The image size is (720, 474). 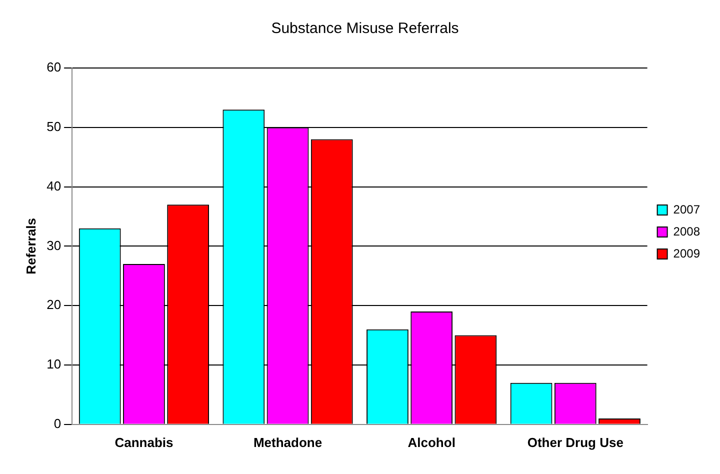 I want to click on chart-title: Substance Misuse Referrals, so click(x=365, y=29).